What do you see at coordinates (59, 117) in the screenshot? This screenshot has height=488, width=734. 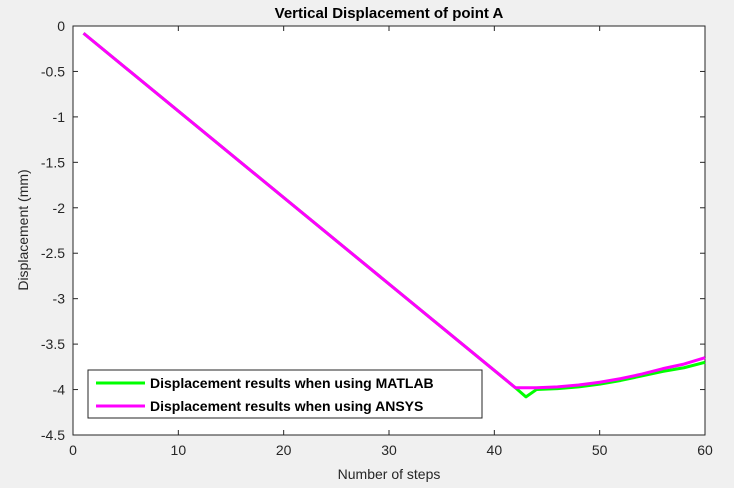 I see `y-tick-label: -1` at bounding box center [59, 117].